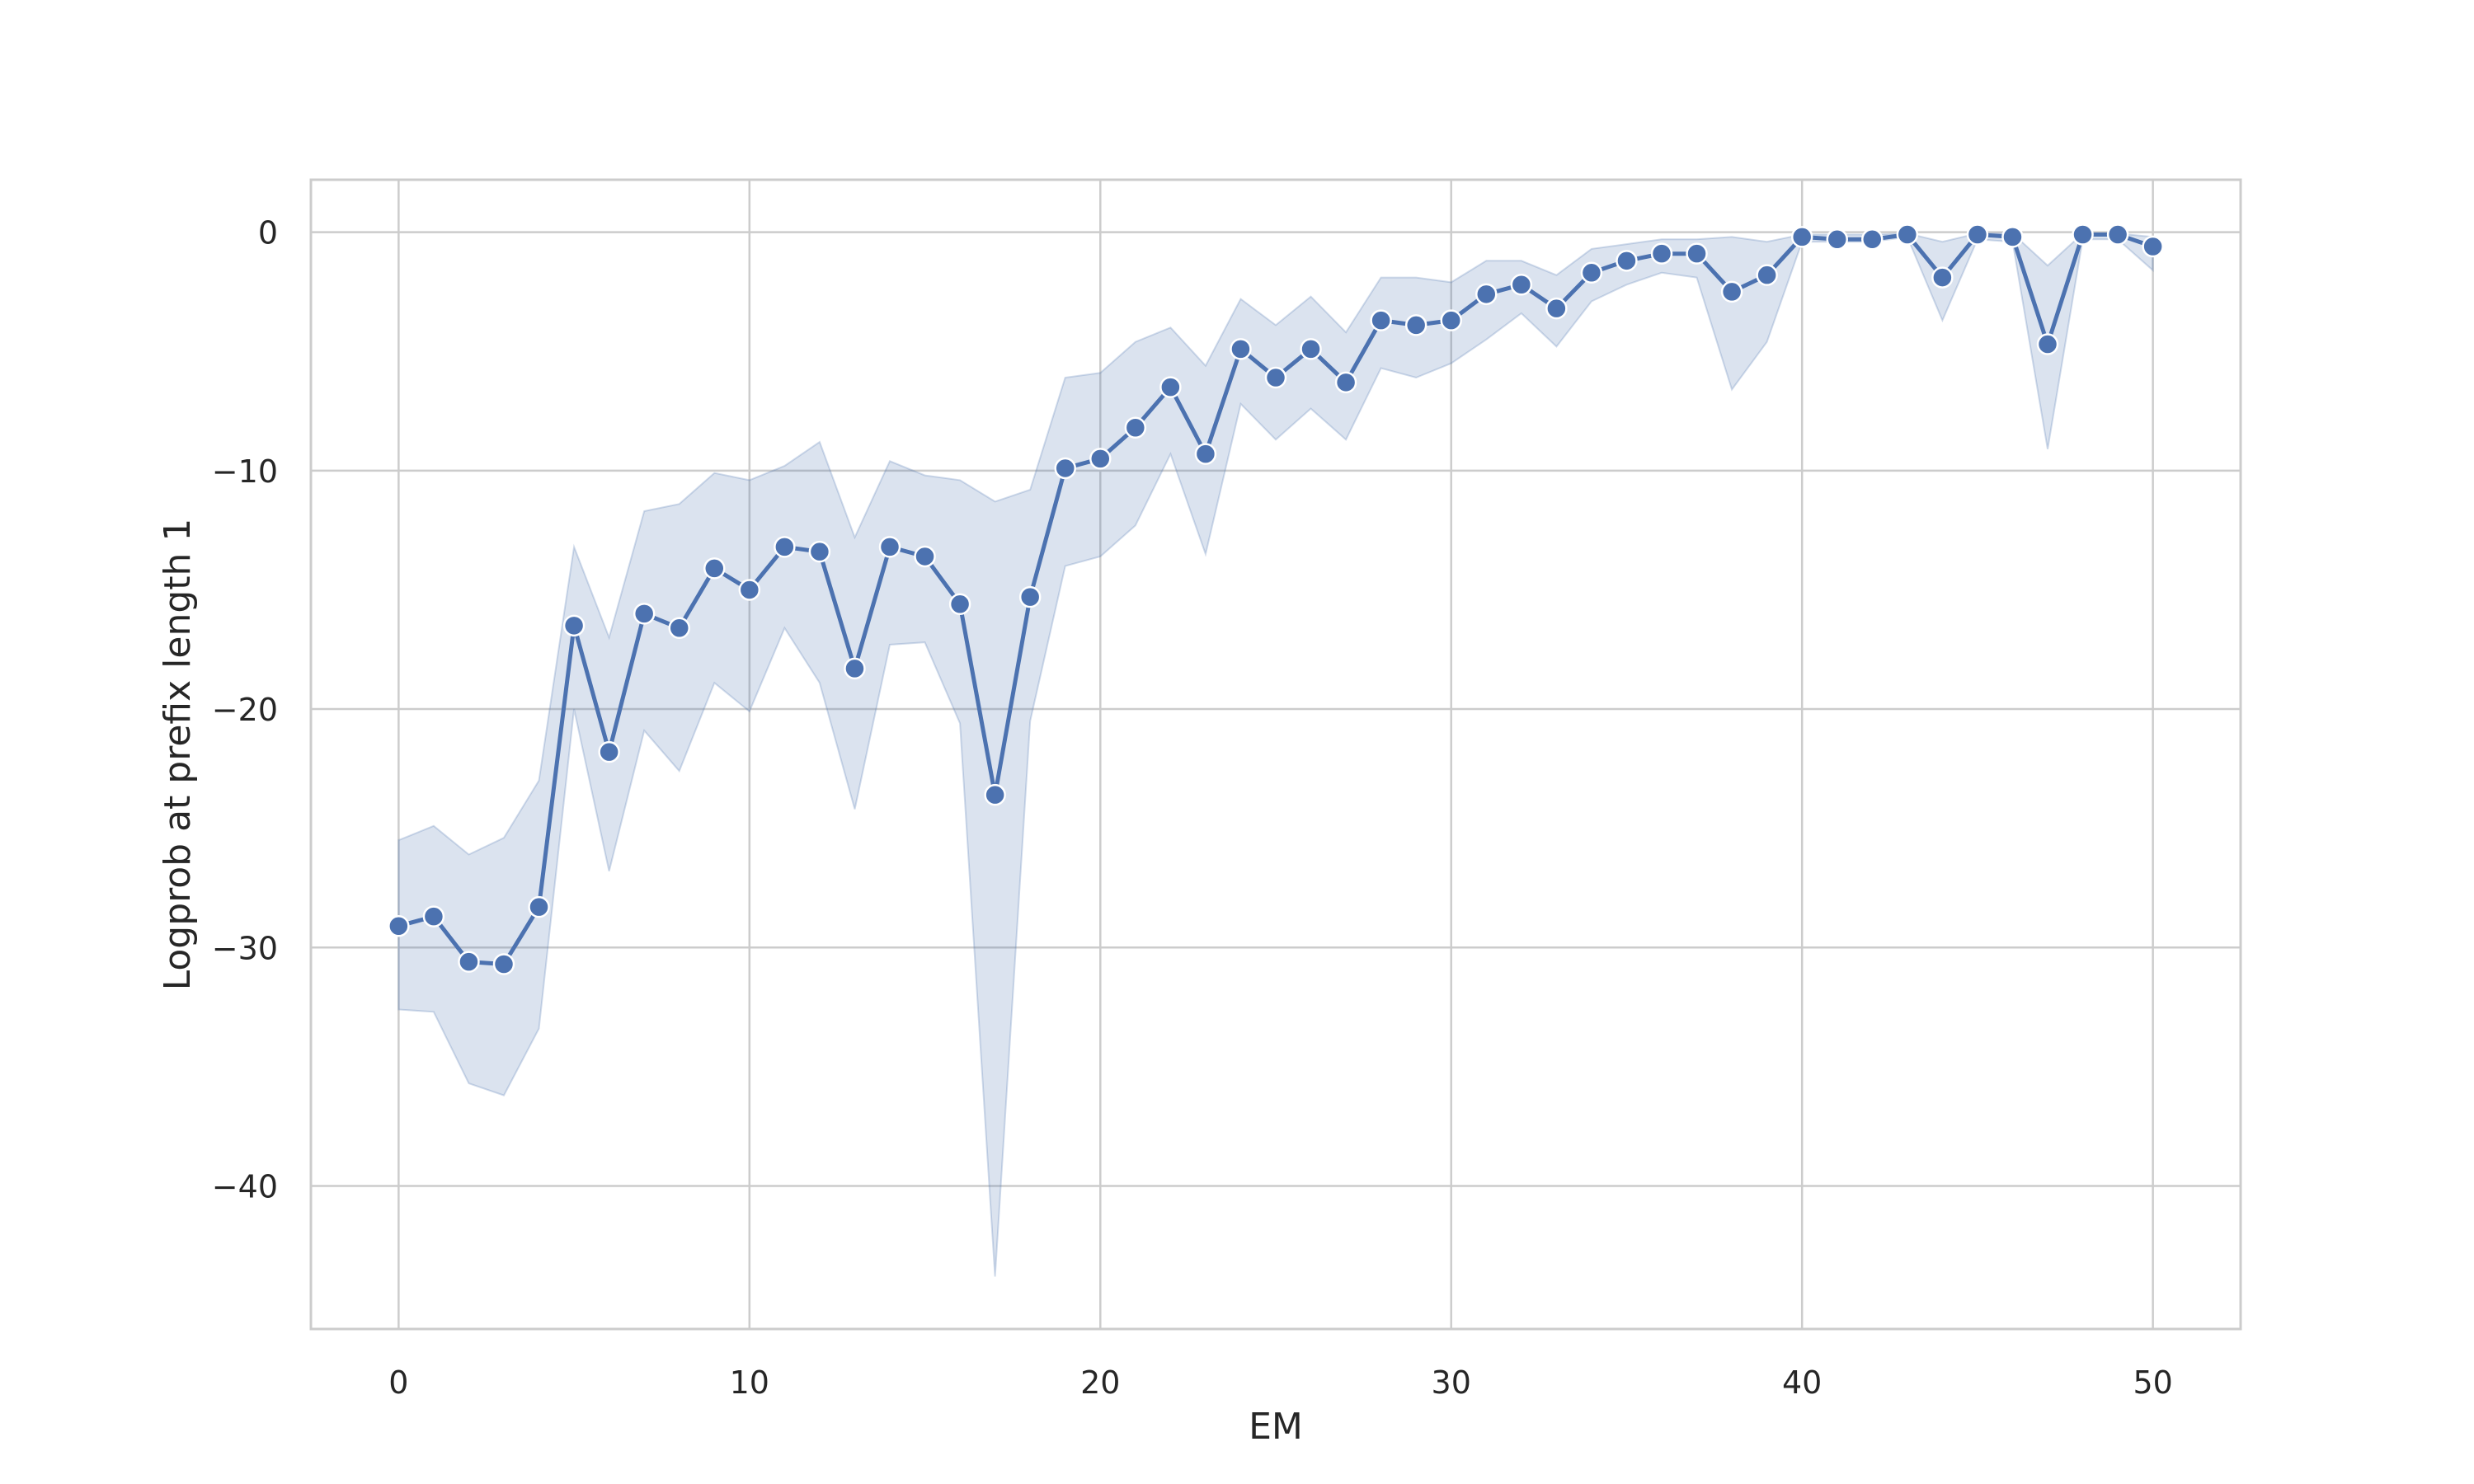 The width and height of the screenshot is (2474, 1484). Describe the element at coordinates (1100, 1382) in the screenshot. I see `x-tick-label: 20` at that location.